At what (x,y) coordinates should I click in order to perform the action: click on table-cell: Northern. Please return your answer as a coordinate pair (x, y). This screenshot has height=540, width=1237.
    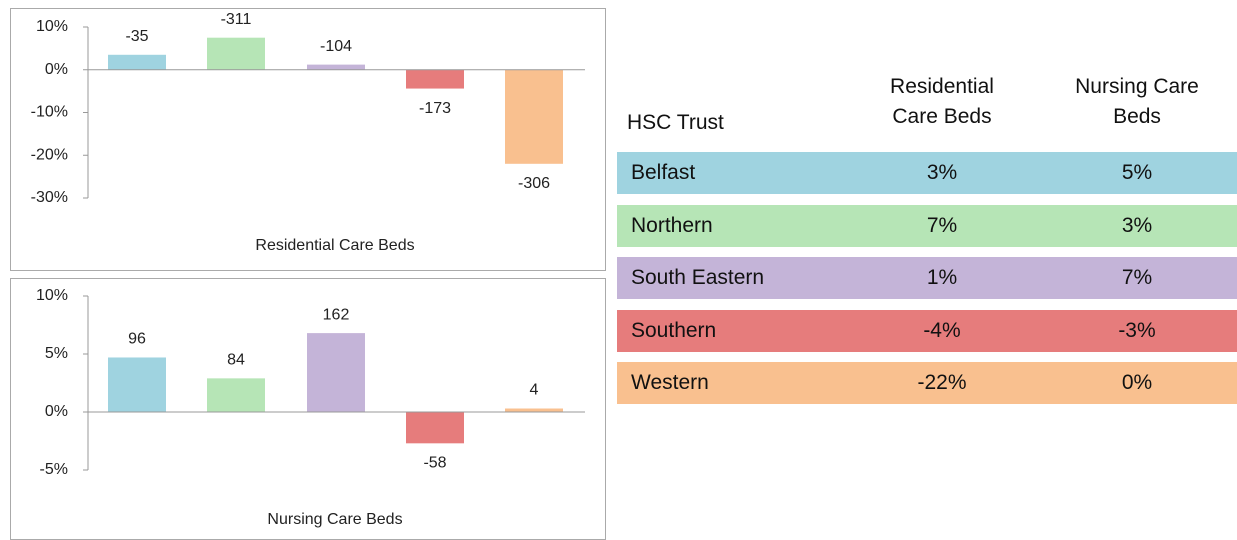
    Looking at the image, I should click on (672, 225).